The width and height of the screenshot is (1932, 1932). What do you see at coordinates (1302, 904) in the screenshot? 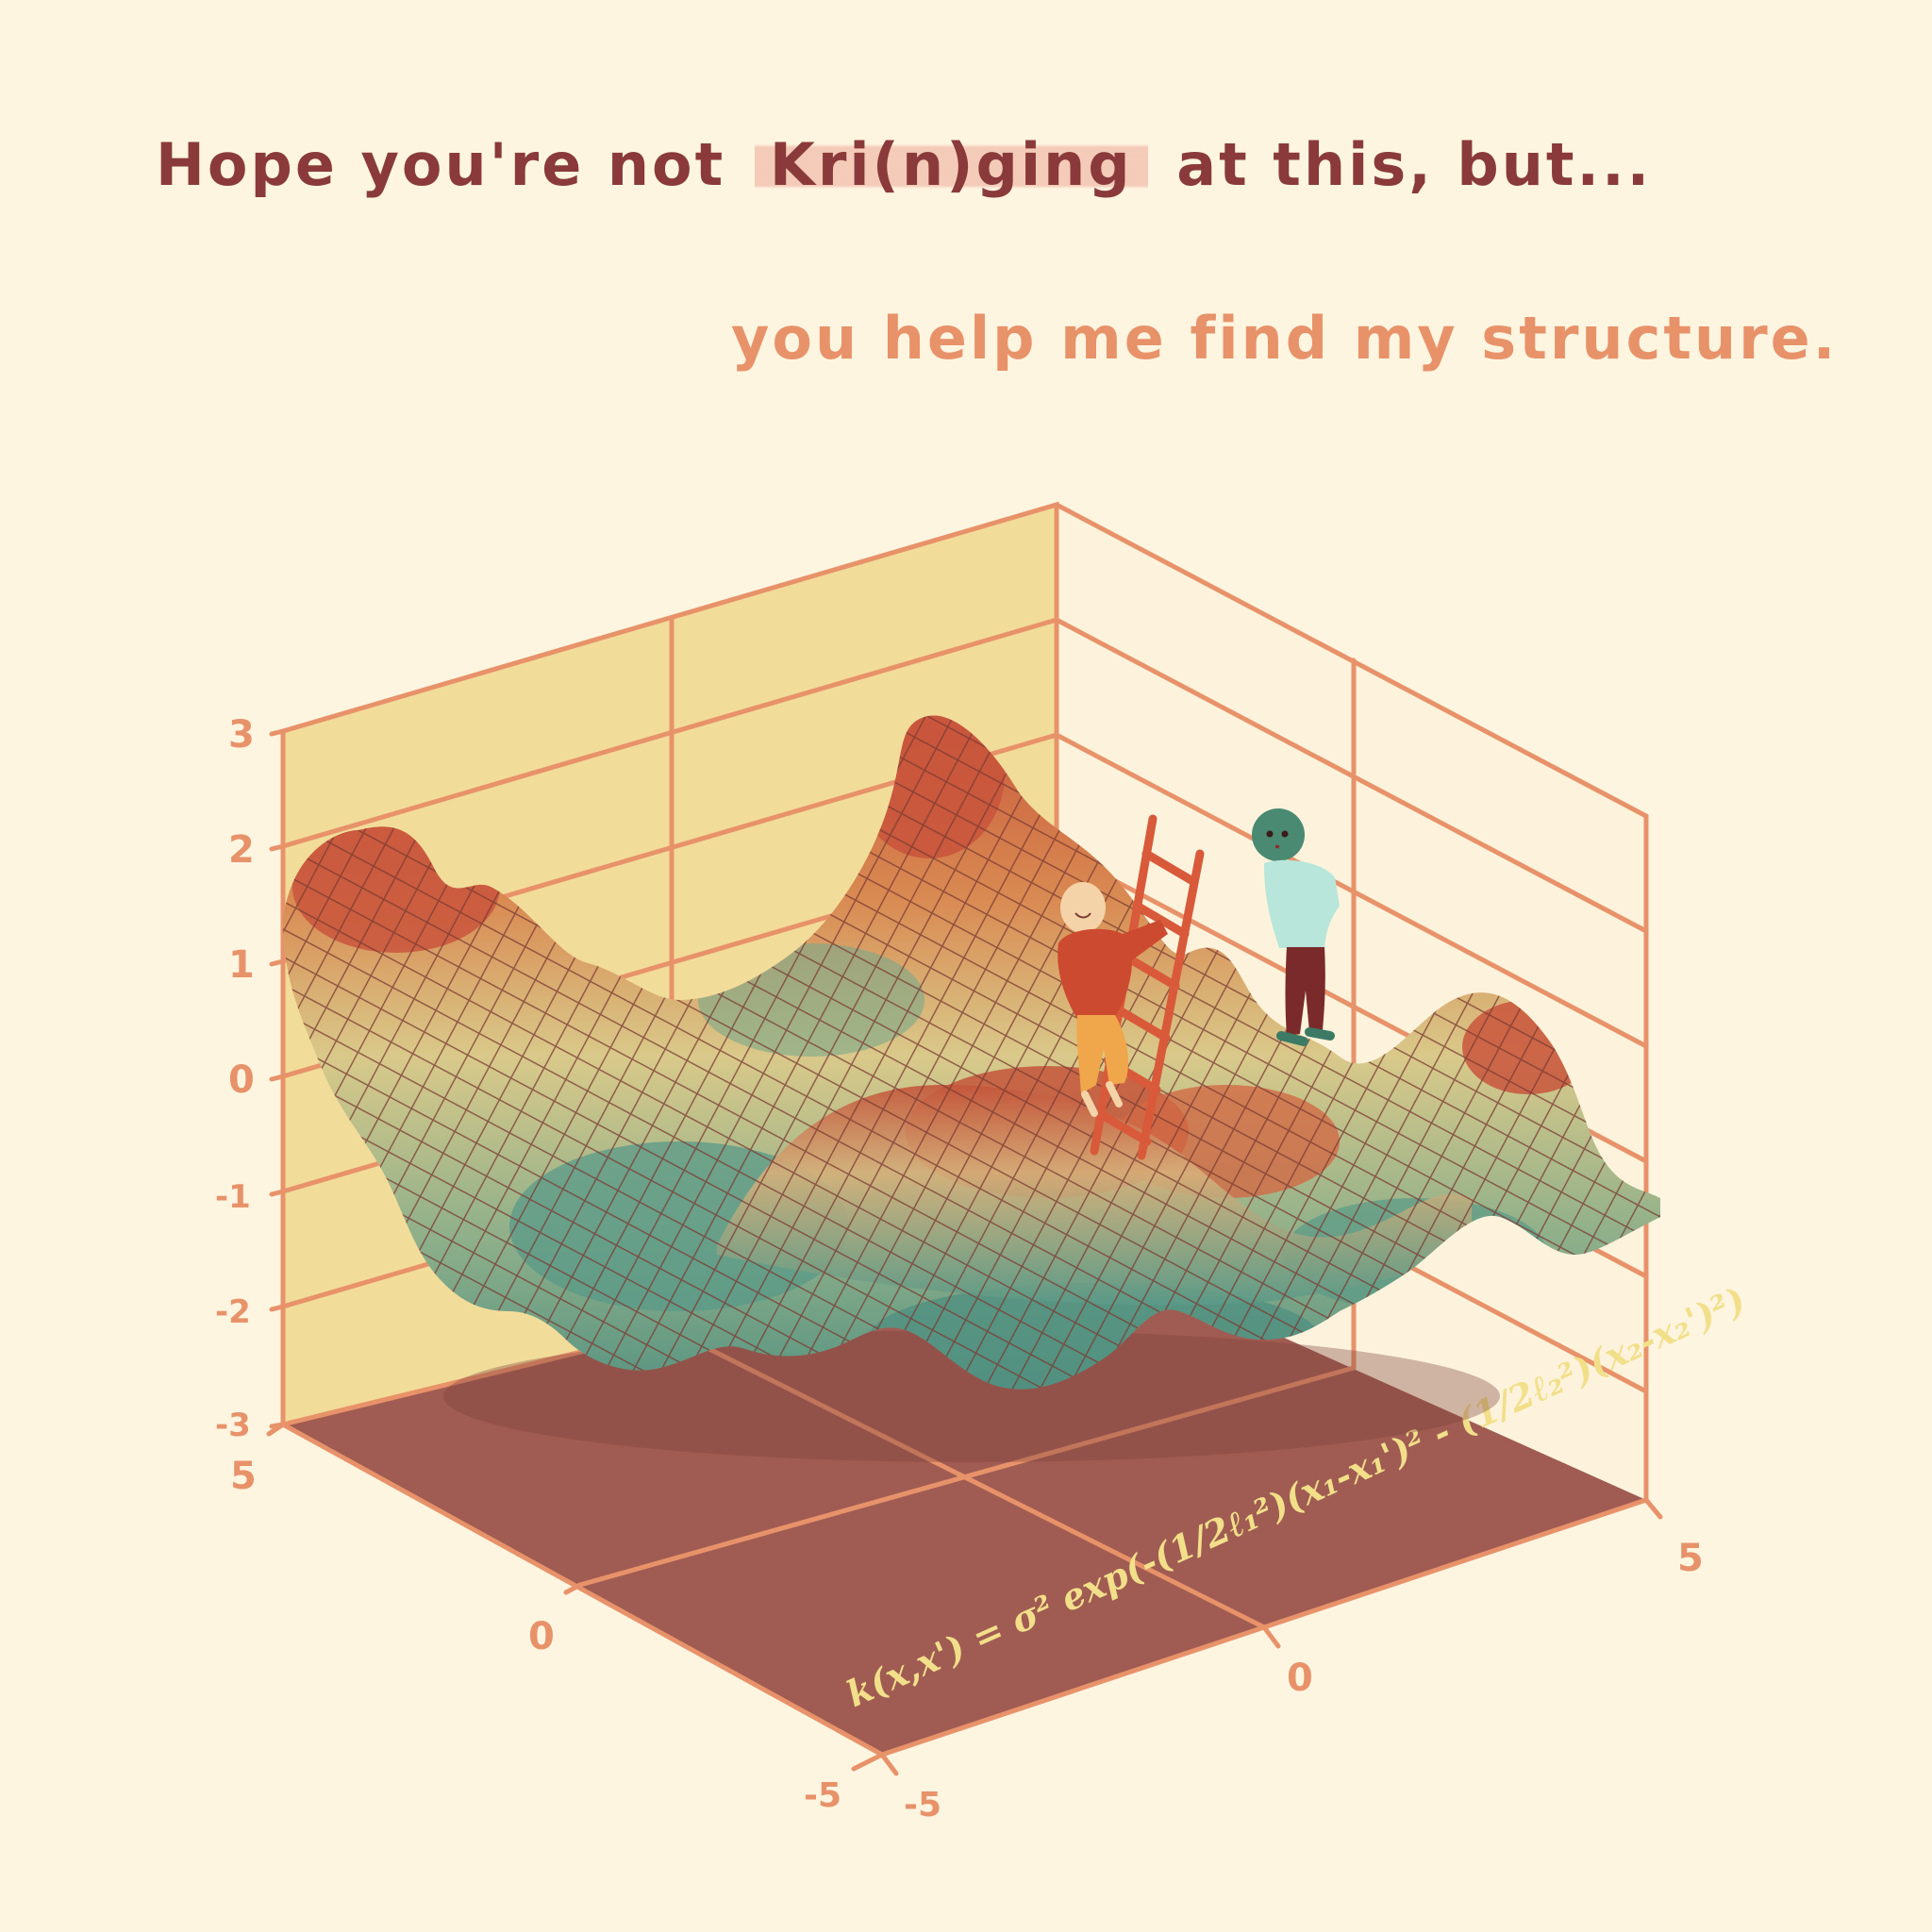
I see `alien-shirt` at bounding box center [1302, 904].